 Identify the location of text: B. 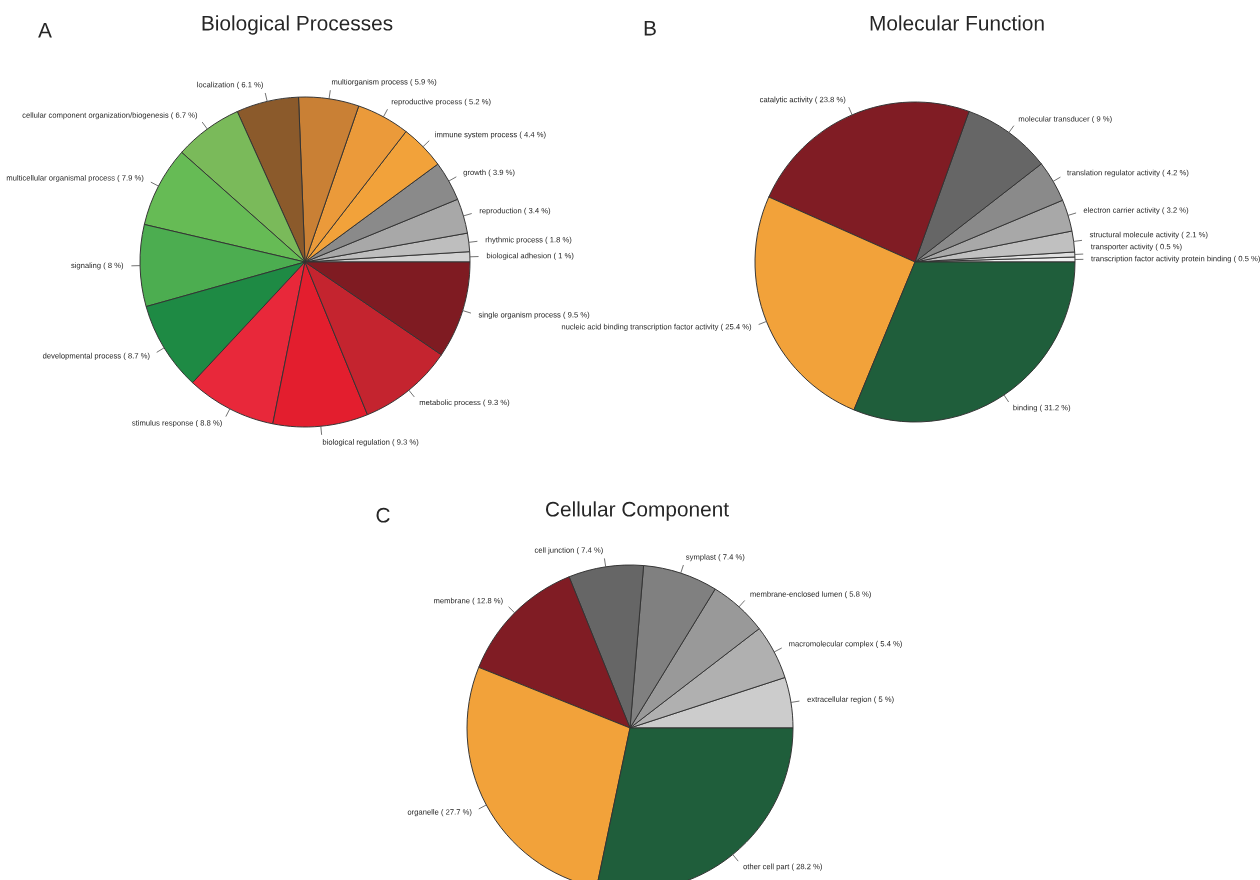
(650, 28).